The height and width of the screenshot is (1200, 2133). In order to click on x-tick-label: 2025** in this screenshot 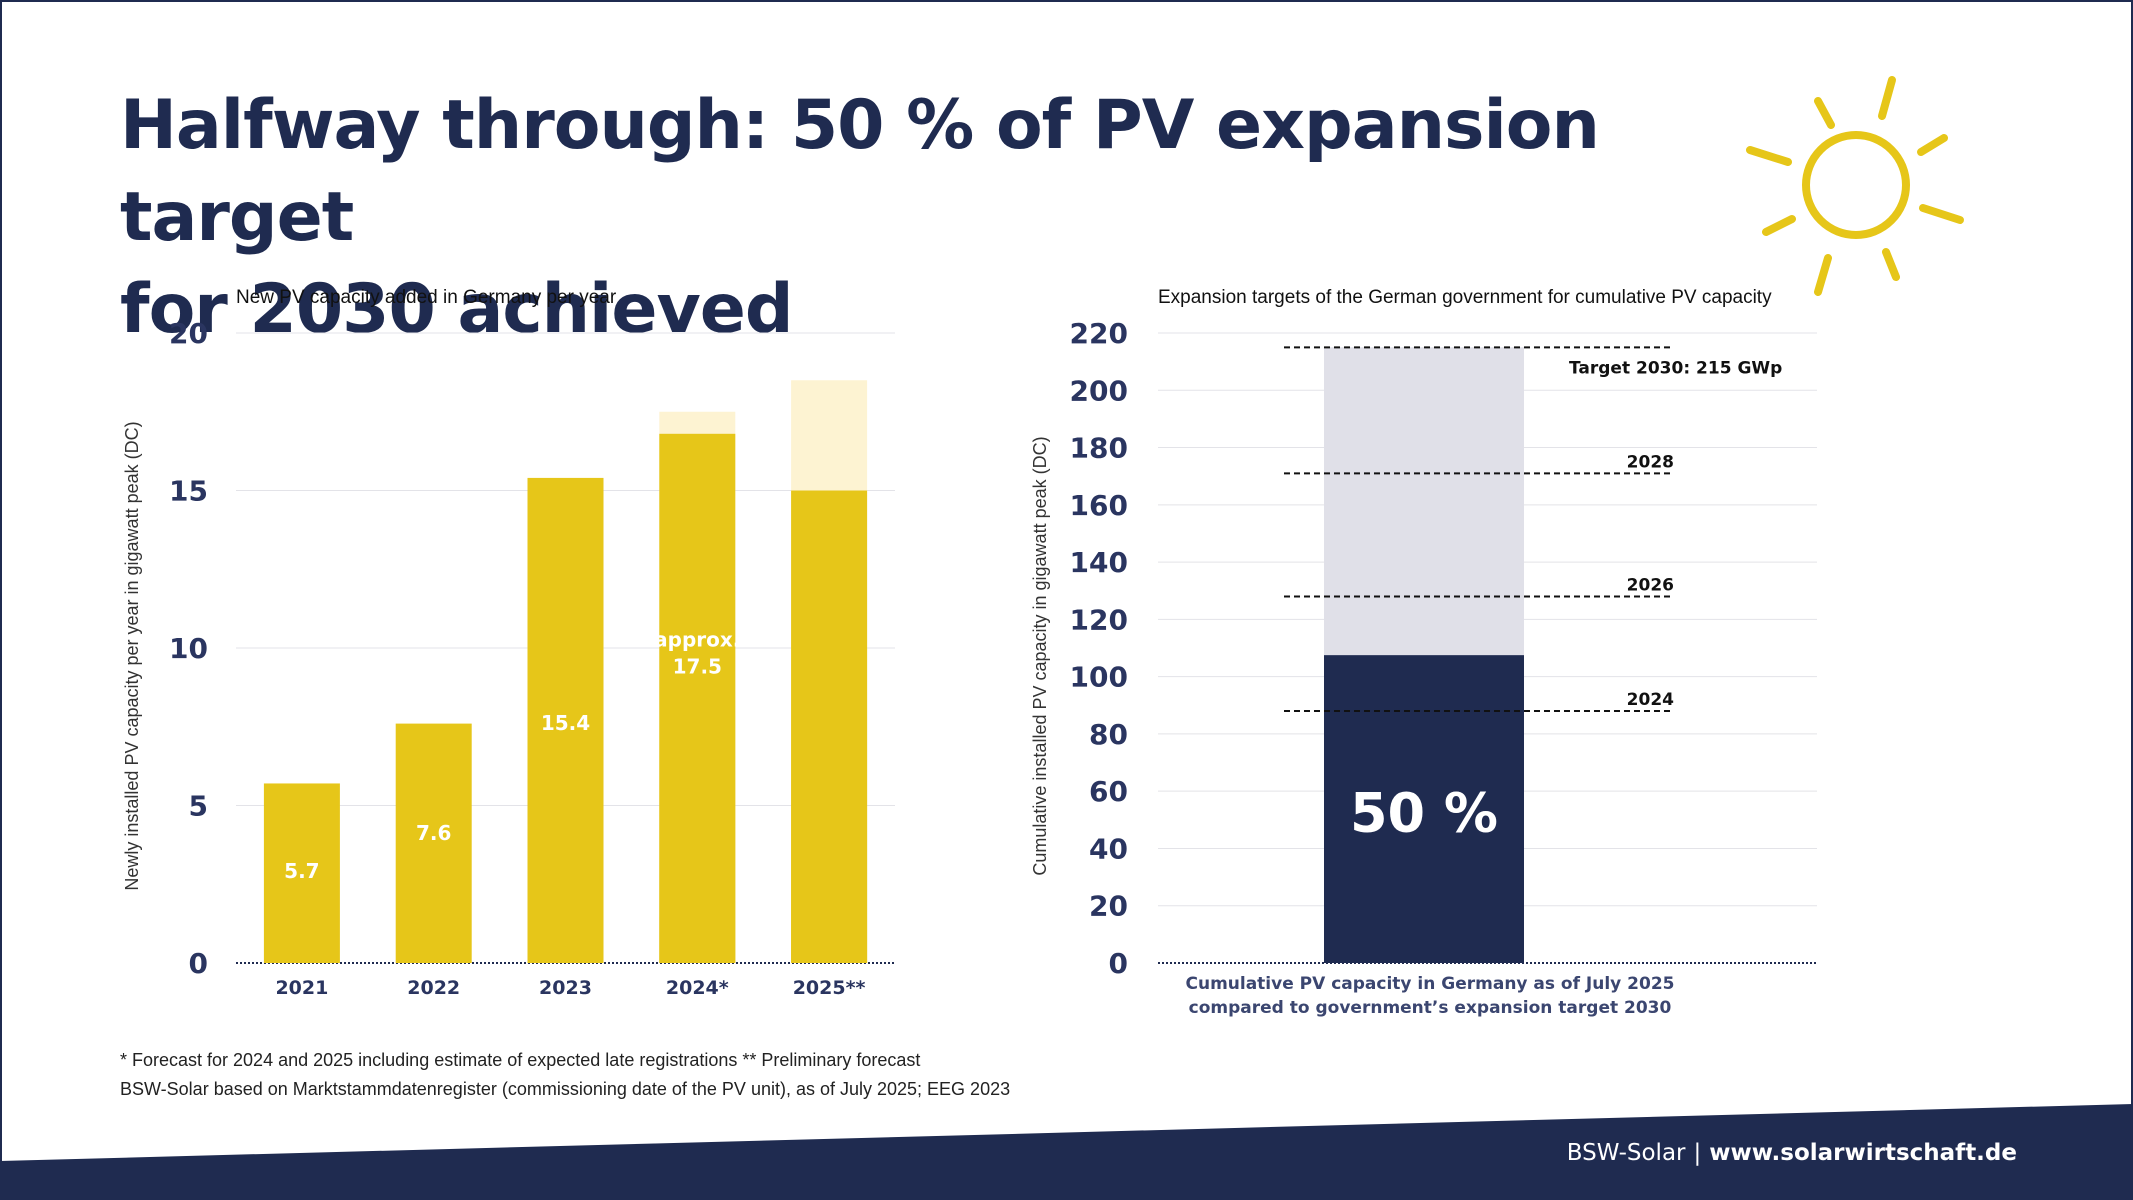, I will do `click(829, 988)`.